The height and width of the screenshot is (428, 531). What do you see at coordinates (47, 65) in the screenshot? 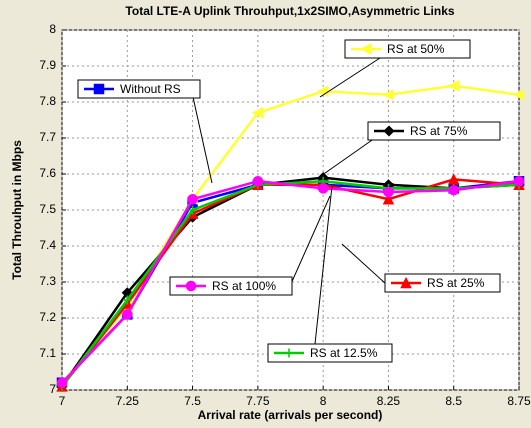
I see `y-tick-label: 7.9` at bounding box center [47, 65].